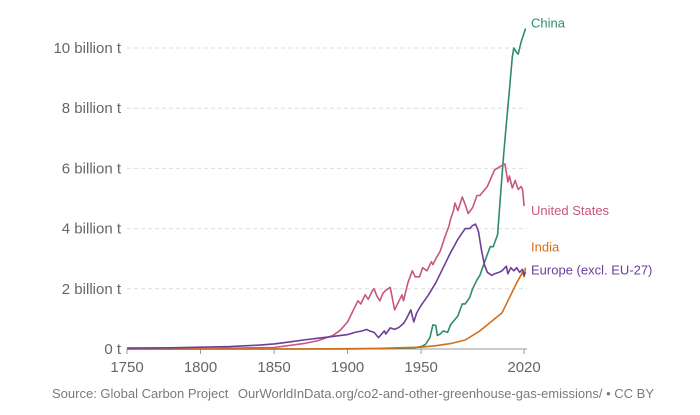  What do you see at coordinates (92, 289) in the screenshot?
I see `y-tick-label: 2 billion t` at bounding box center [92, 289].